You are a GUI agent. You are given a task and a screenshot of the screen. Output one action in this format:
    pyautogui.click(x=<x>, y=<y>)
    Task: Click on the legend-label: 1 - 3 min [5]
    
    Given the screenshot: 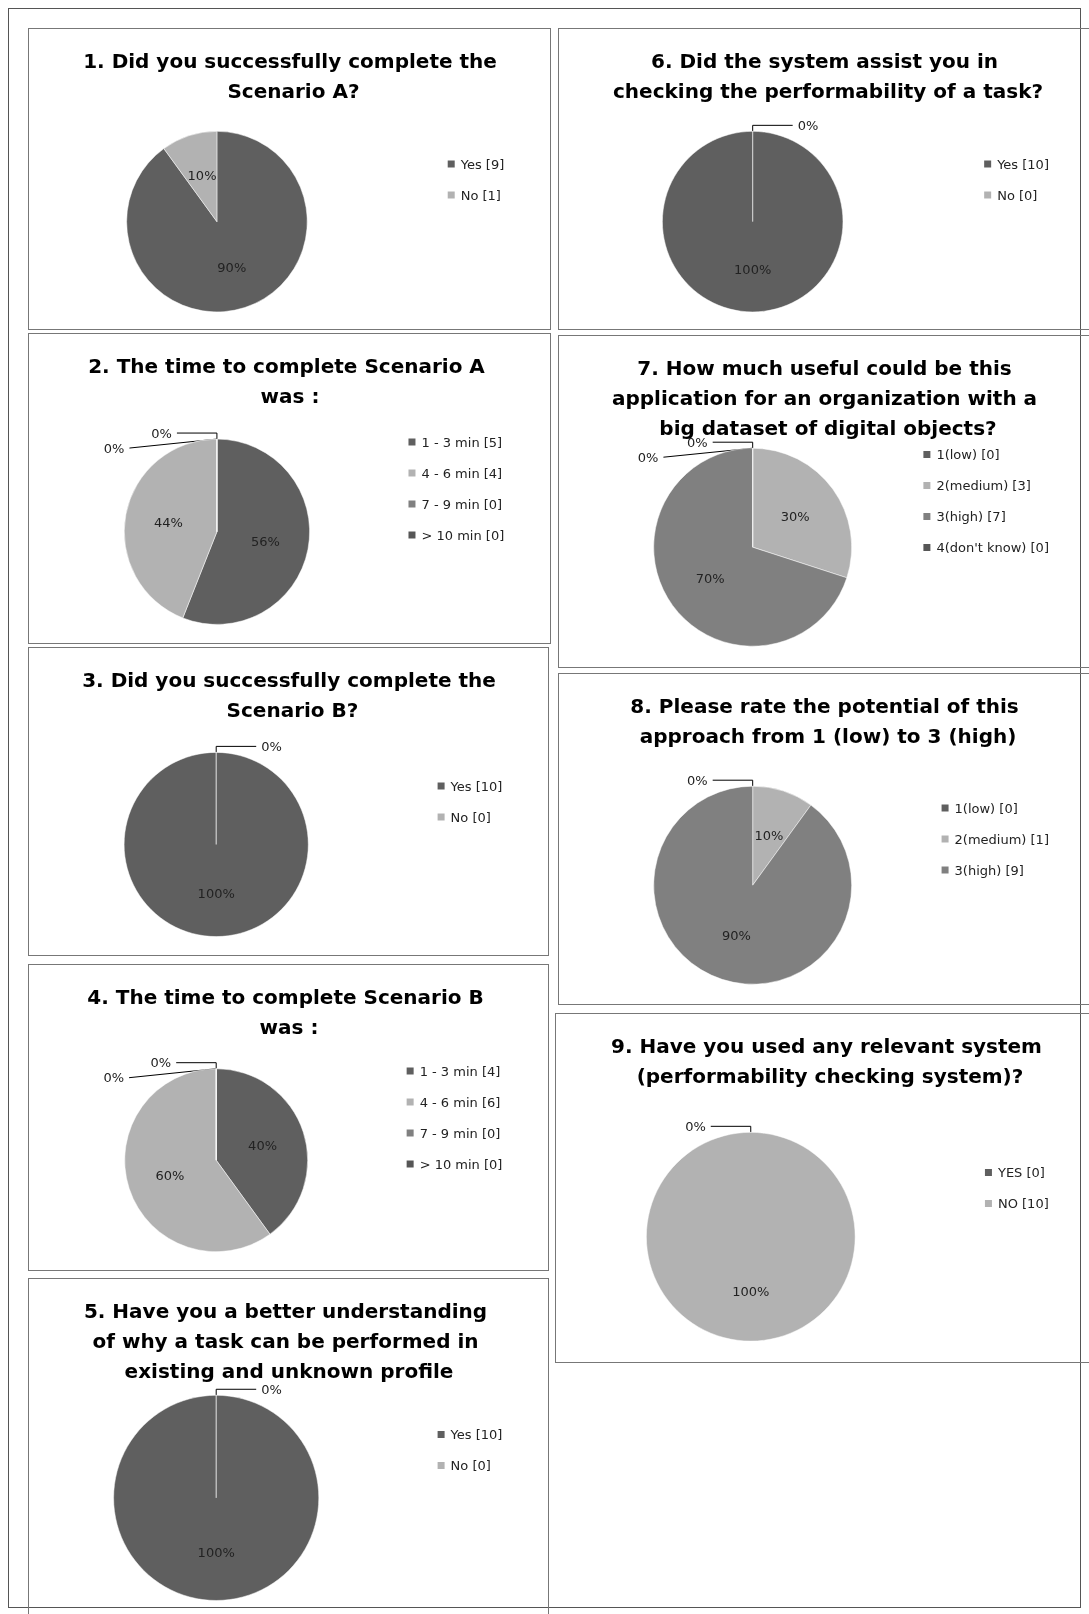 What is the action you would take?
    pyautogui.click(x=461, y=442)
    